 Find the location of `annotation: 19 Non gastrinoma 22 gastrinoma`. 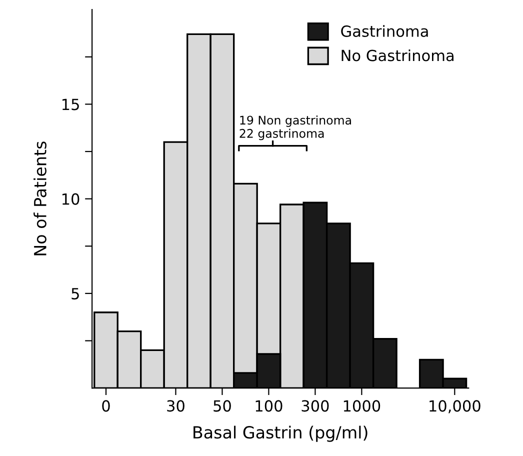

annotation: 19 Non gastrinoma 22 gastrinoma is located at coordinates (295, 128).